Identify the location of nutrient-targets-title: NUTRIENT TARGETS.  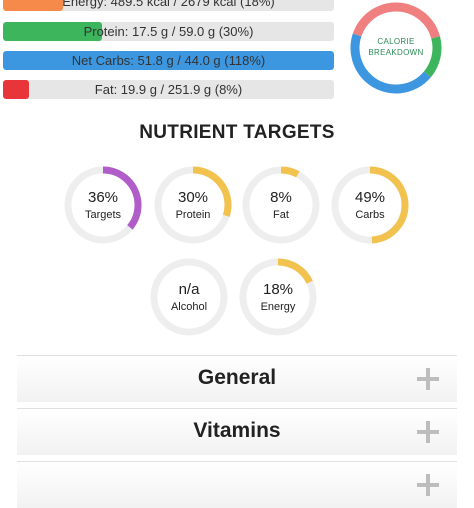
(237, 132).